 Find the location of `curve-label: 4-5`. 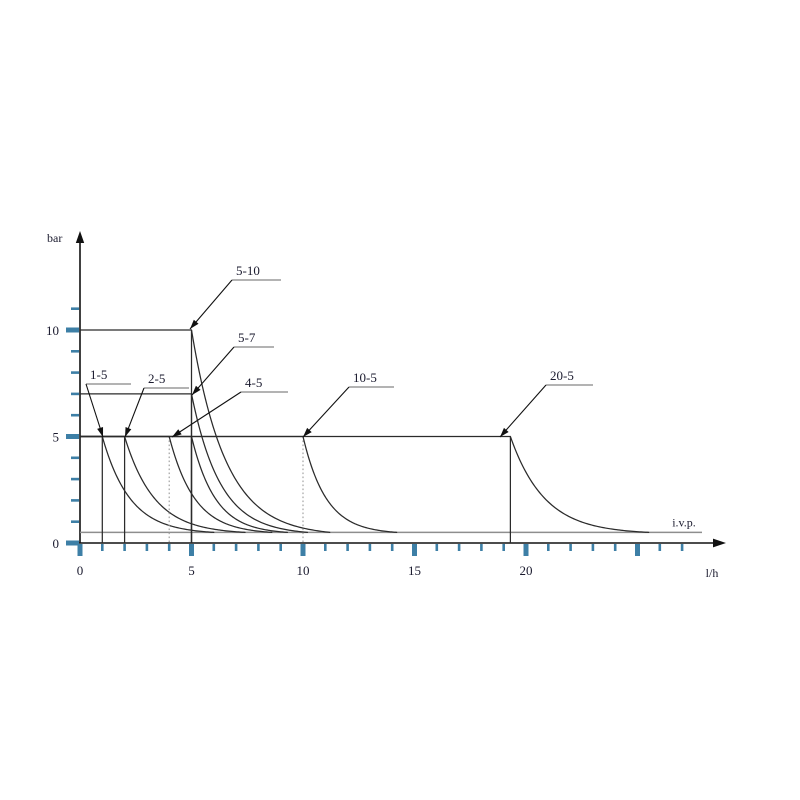

curve-label: 4-5 is located at coordinates (253, 382).